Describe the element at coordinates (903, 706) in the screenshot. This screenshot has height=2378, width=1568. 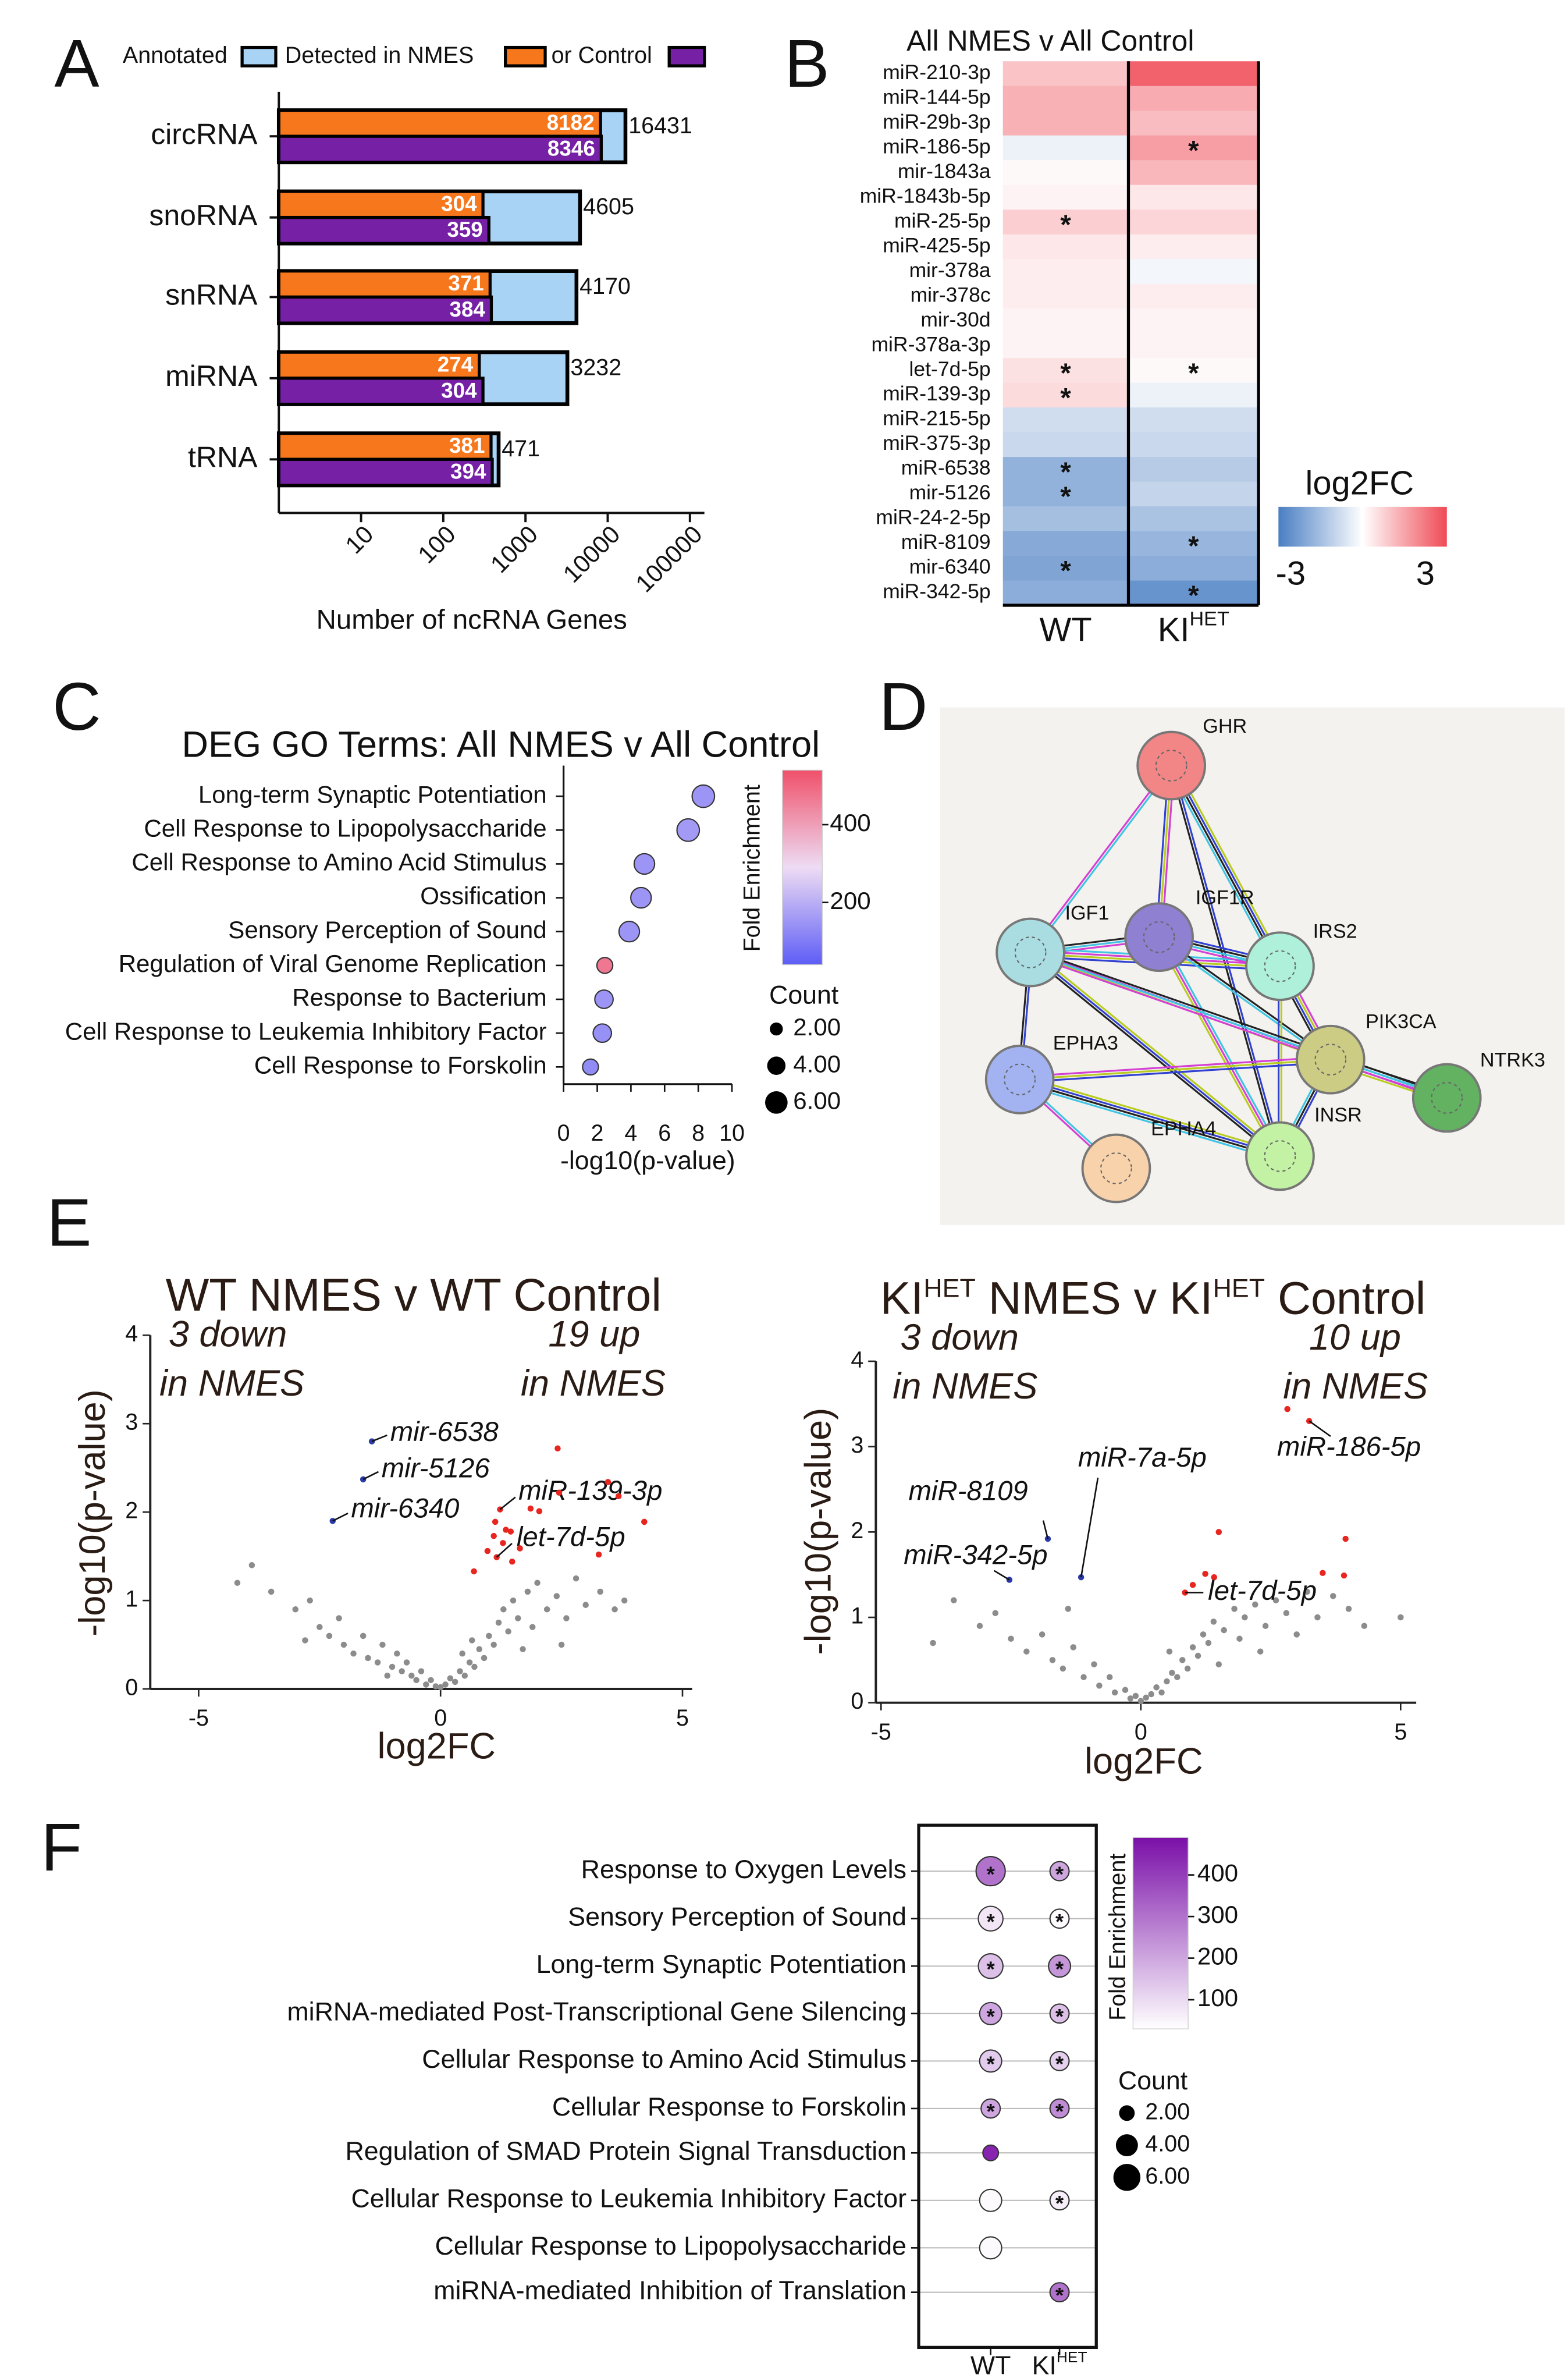
I see `panel-label: D` at that location.